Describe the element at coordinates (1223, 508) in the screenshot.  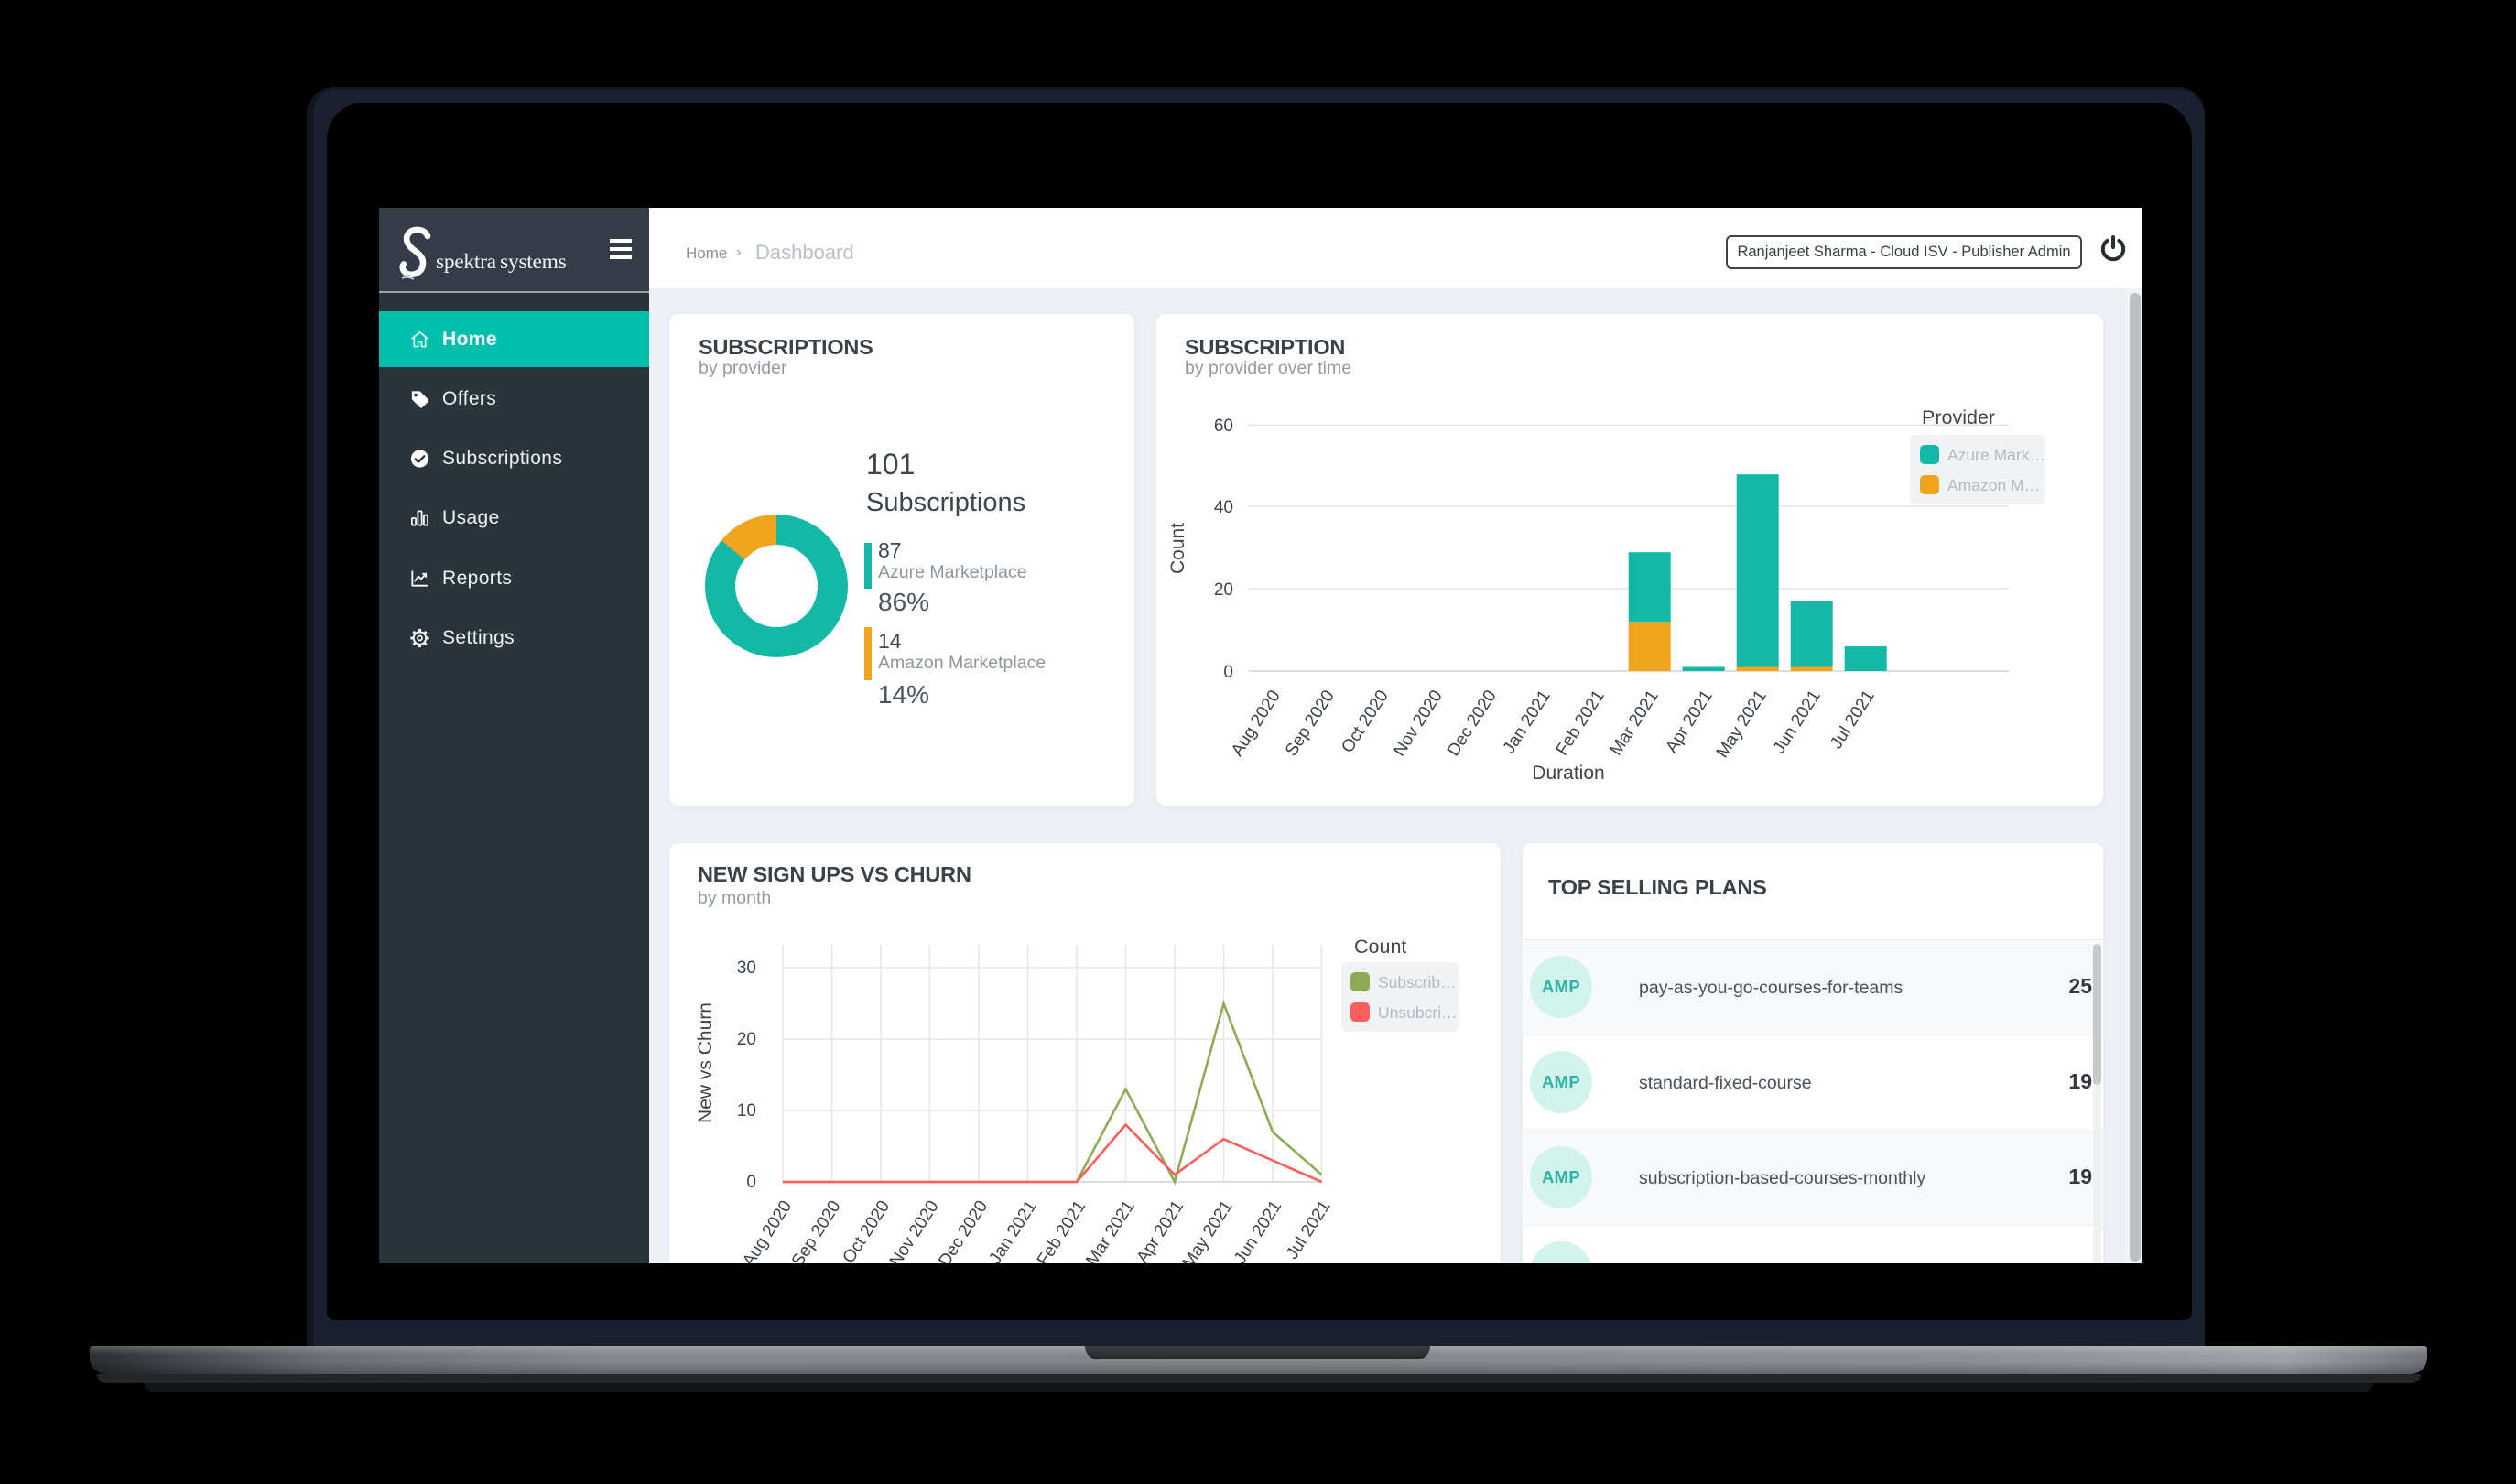
I see `svg-text: 40` at that location.